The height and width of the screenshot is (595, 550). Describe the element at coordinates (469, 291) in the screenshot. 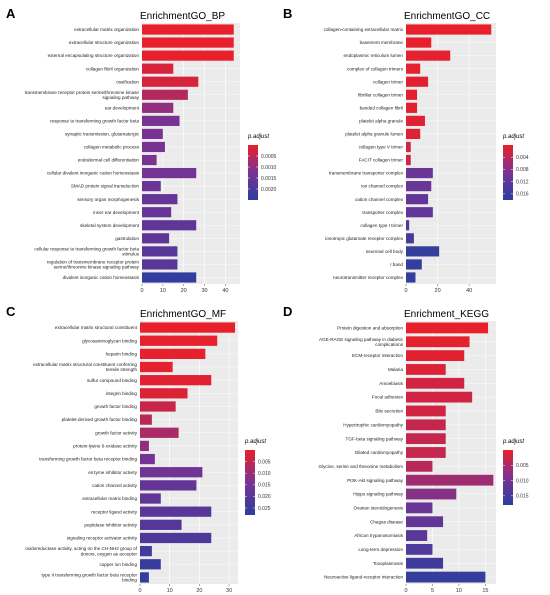

I see `x-tick-label: 40` at that location.